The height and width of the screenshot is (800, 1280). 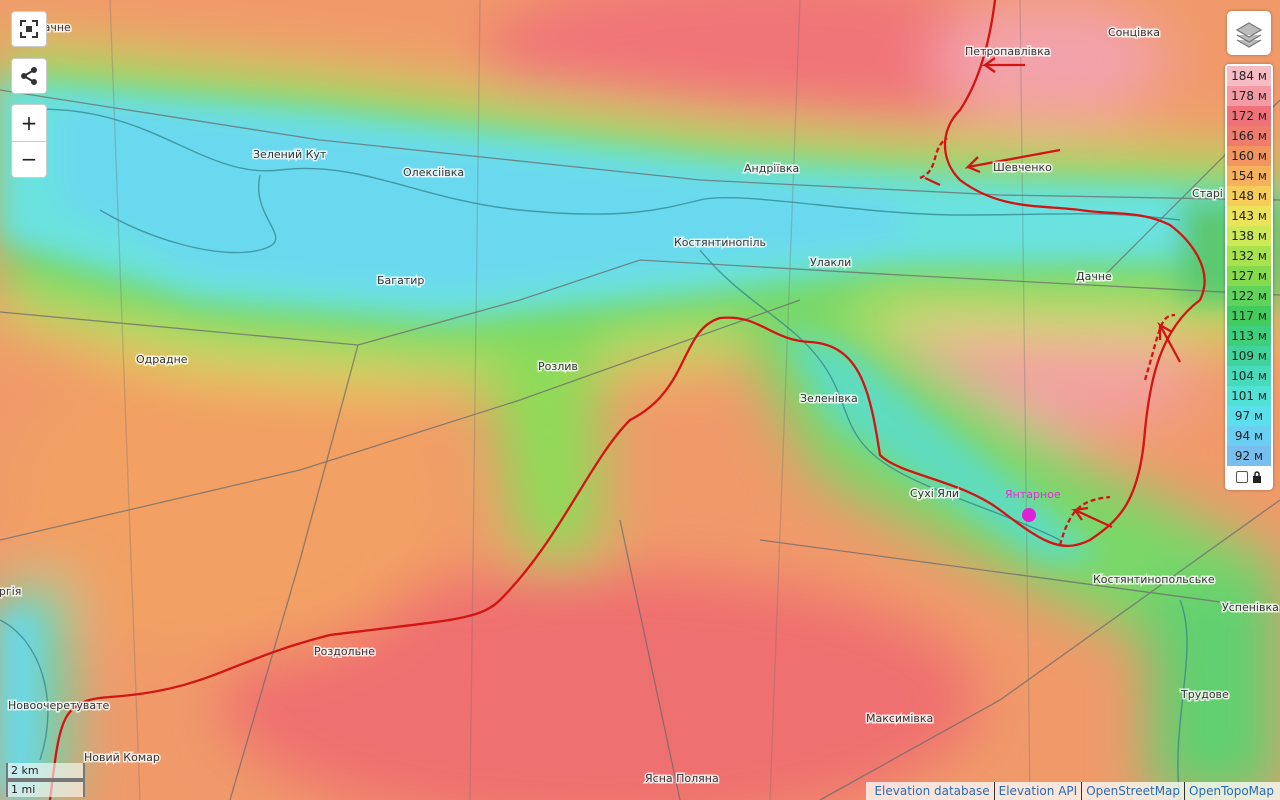 I want to click on layers-button, so click(x=1249, y=33).